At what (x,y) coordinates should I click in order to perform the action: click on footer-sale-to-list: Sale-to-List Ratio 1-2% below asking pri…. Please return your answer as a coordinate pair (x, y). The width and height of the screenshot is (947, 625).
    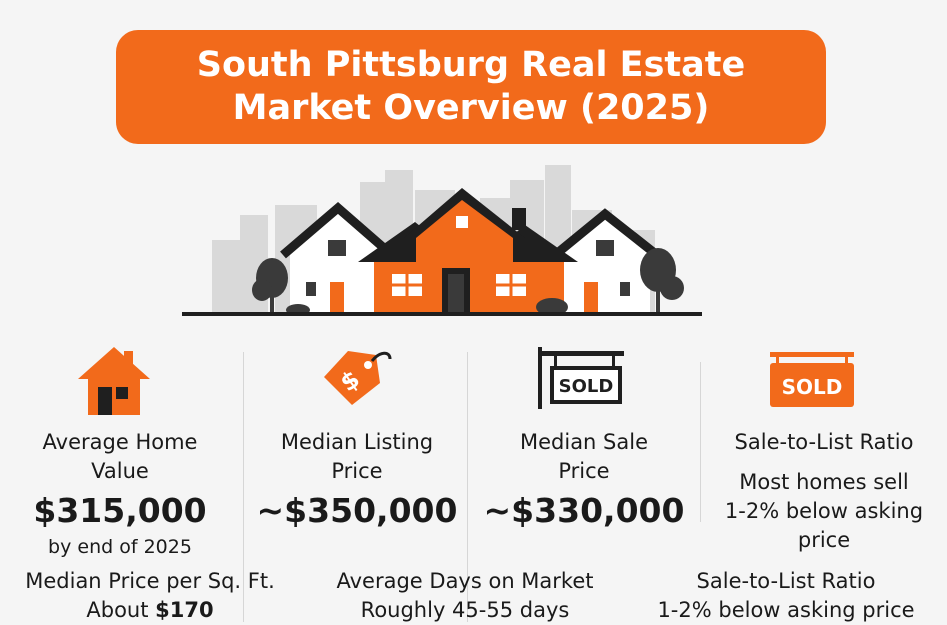
    Looking at the image, I should click on (786, 596).